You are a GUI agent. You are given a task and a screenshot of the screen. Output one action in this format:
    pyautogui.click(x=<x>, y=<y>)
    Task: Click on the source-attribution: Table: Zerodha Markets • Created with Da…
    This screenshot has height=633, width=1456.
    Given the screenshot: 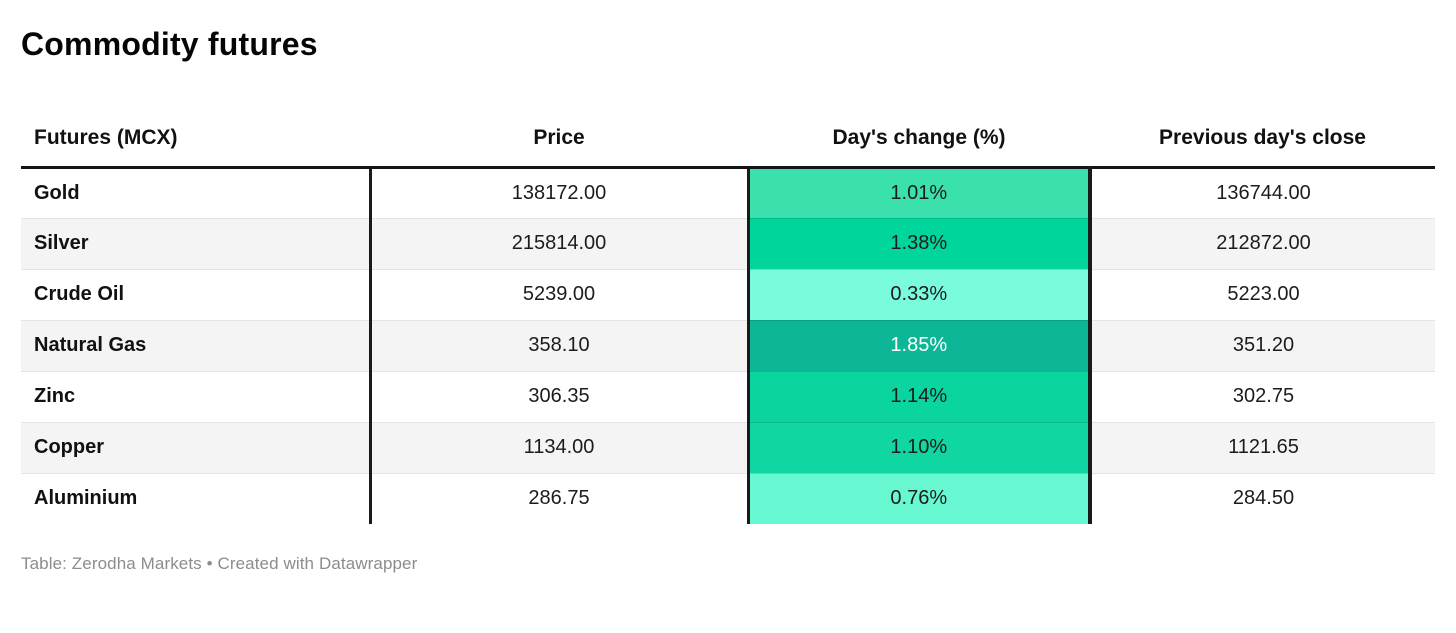 What is the action you would take?
    pyautogui.click(x=219, y=563)
    